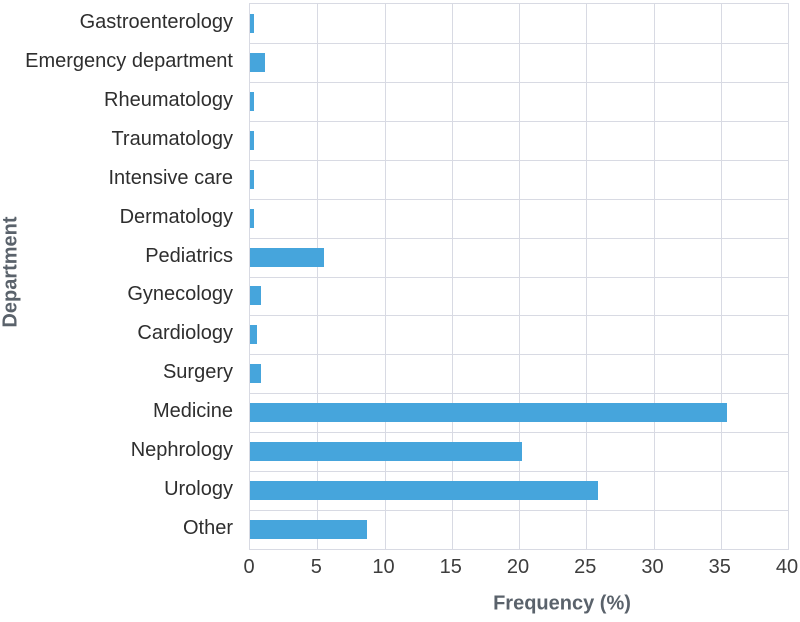 Image resolution: width=800 pixels, height=622 pixels. I want to click on x-tick-label: 25, so click(585, 567).